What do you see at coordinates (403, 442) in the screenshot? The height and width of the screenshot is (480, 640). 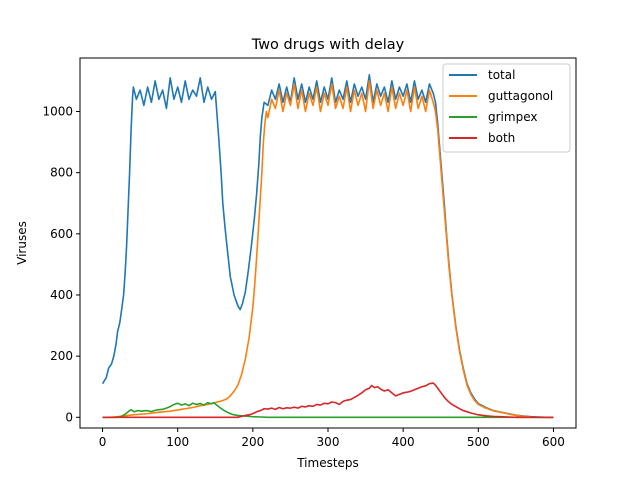 I see `x-tick-label: 400` at bounding box center [403, 442].